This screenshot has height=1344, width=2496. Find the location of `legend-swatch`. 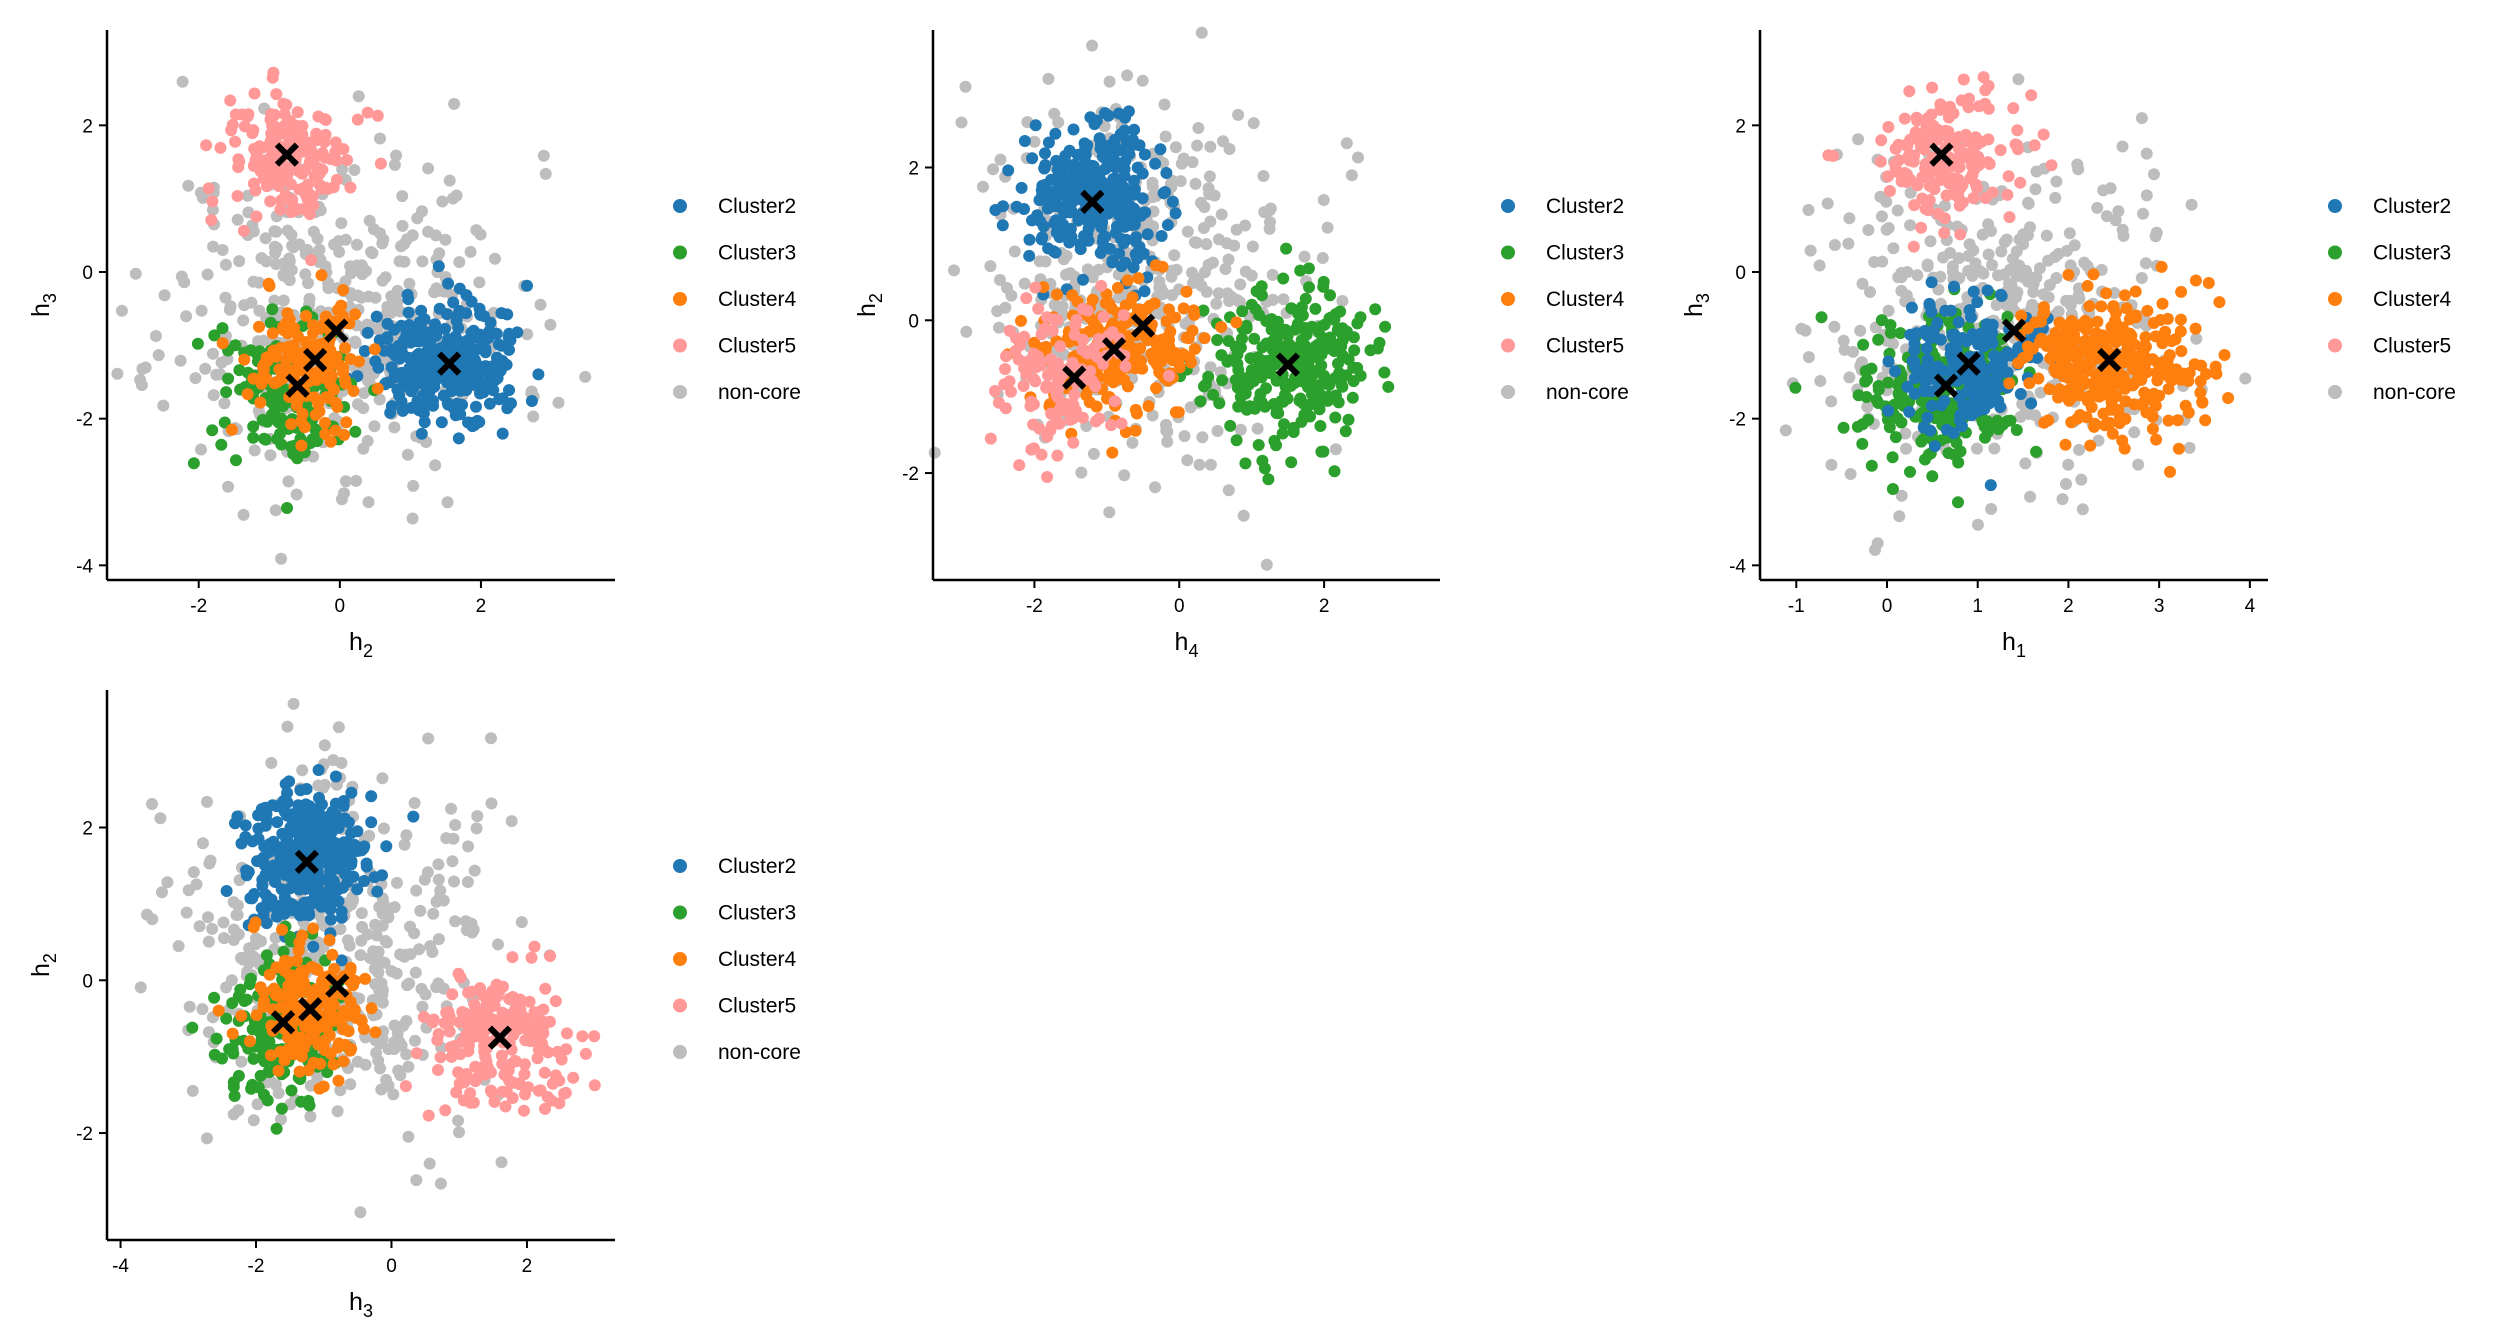

legend-swatch is located at coordinates (680, 299).